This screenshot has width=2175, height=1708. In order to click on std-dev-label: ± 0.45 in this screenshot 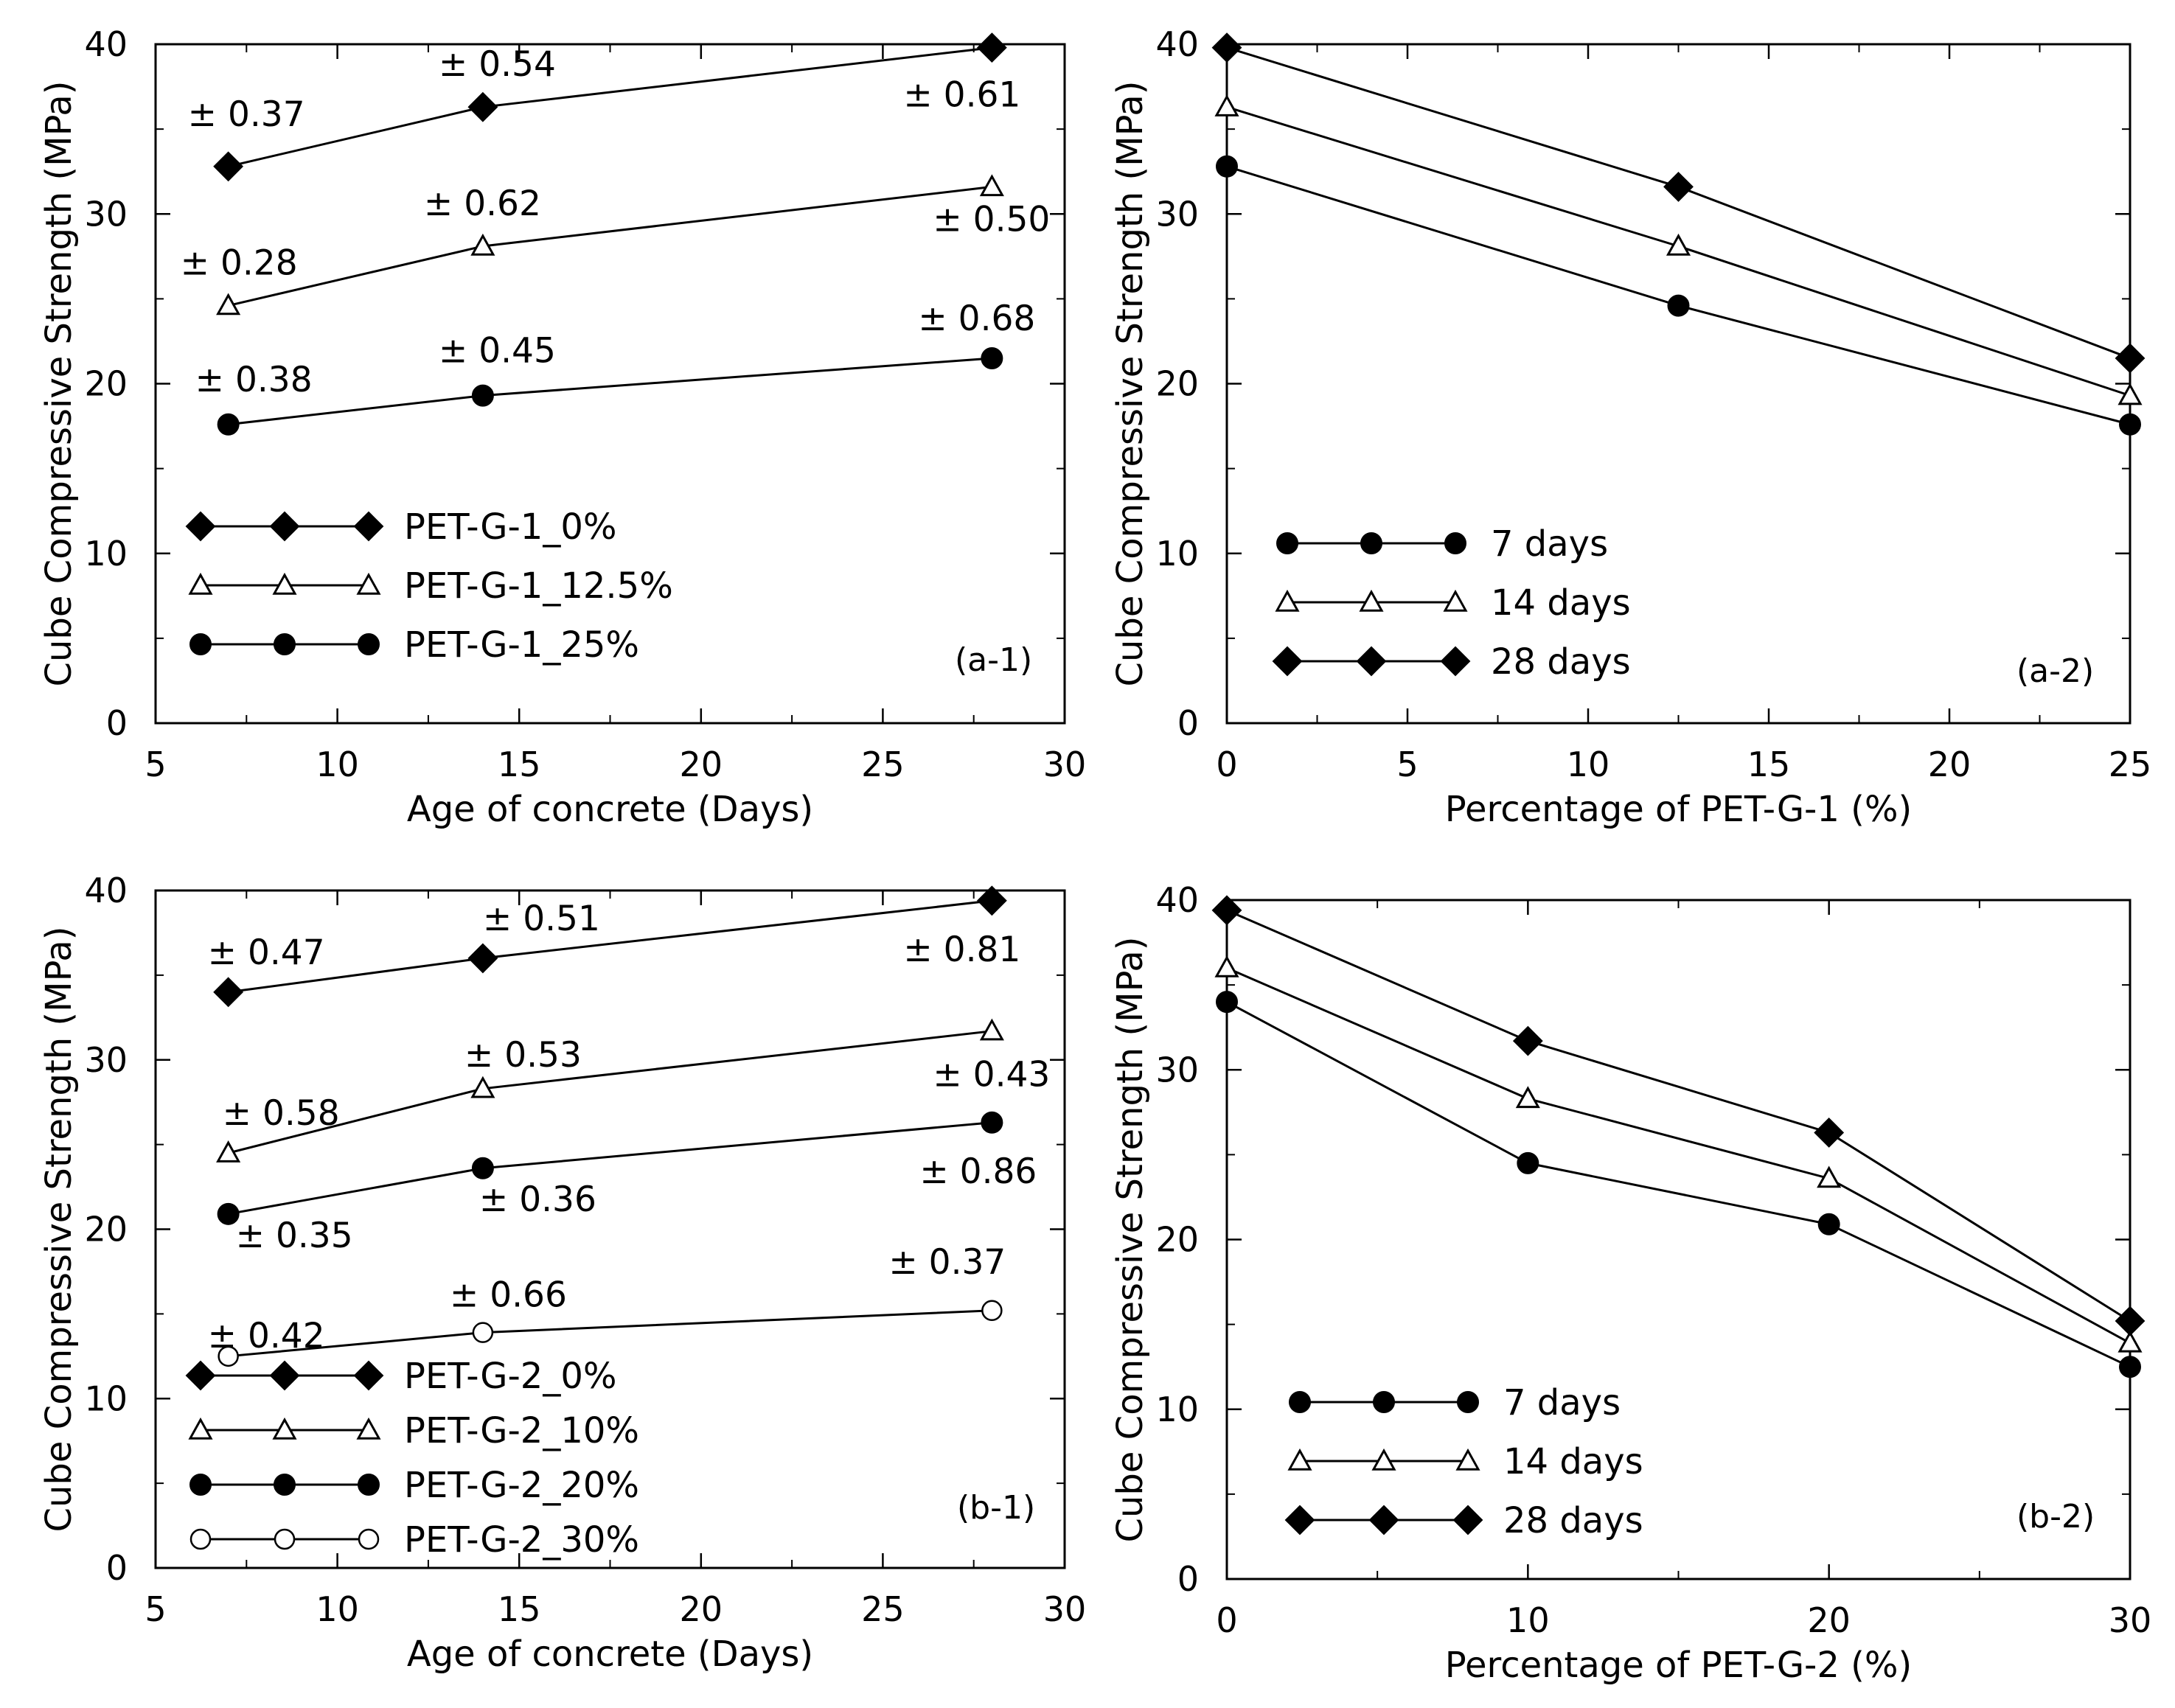, I will do `click(497, 351)`.